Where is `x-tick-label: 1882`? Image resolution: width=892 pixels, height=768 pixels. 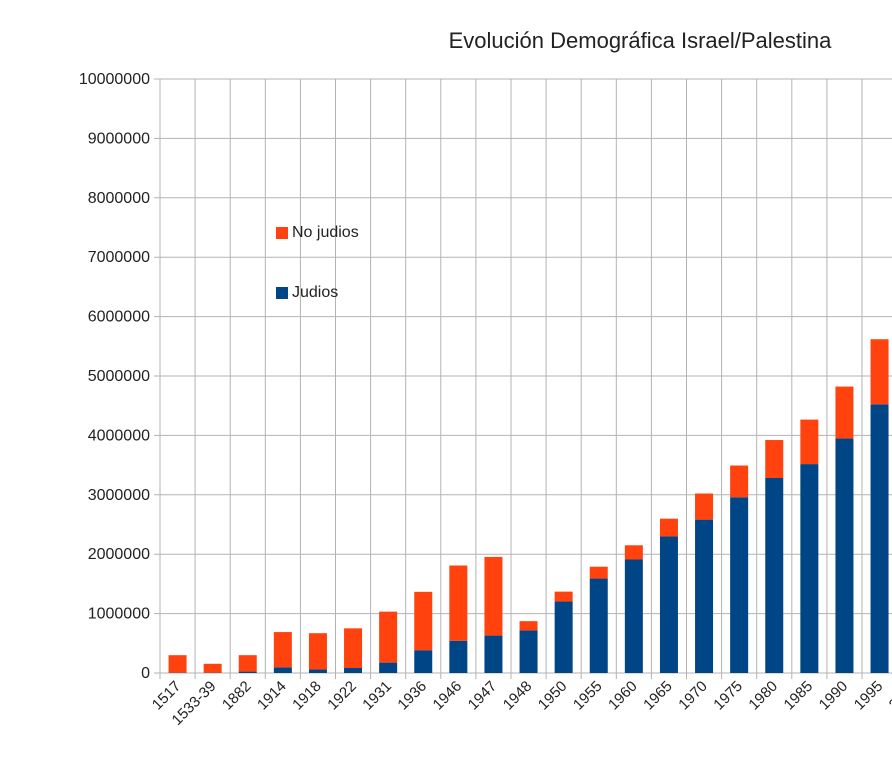 x-tick-label: 1882 is located at coordinates (237, 696).